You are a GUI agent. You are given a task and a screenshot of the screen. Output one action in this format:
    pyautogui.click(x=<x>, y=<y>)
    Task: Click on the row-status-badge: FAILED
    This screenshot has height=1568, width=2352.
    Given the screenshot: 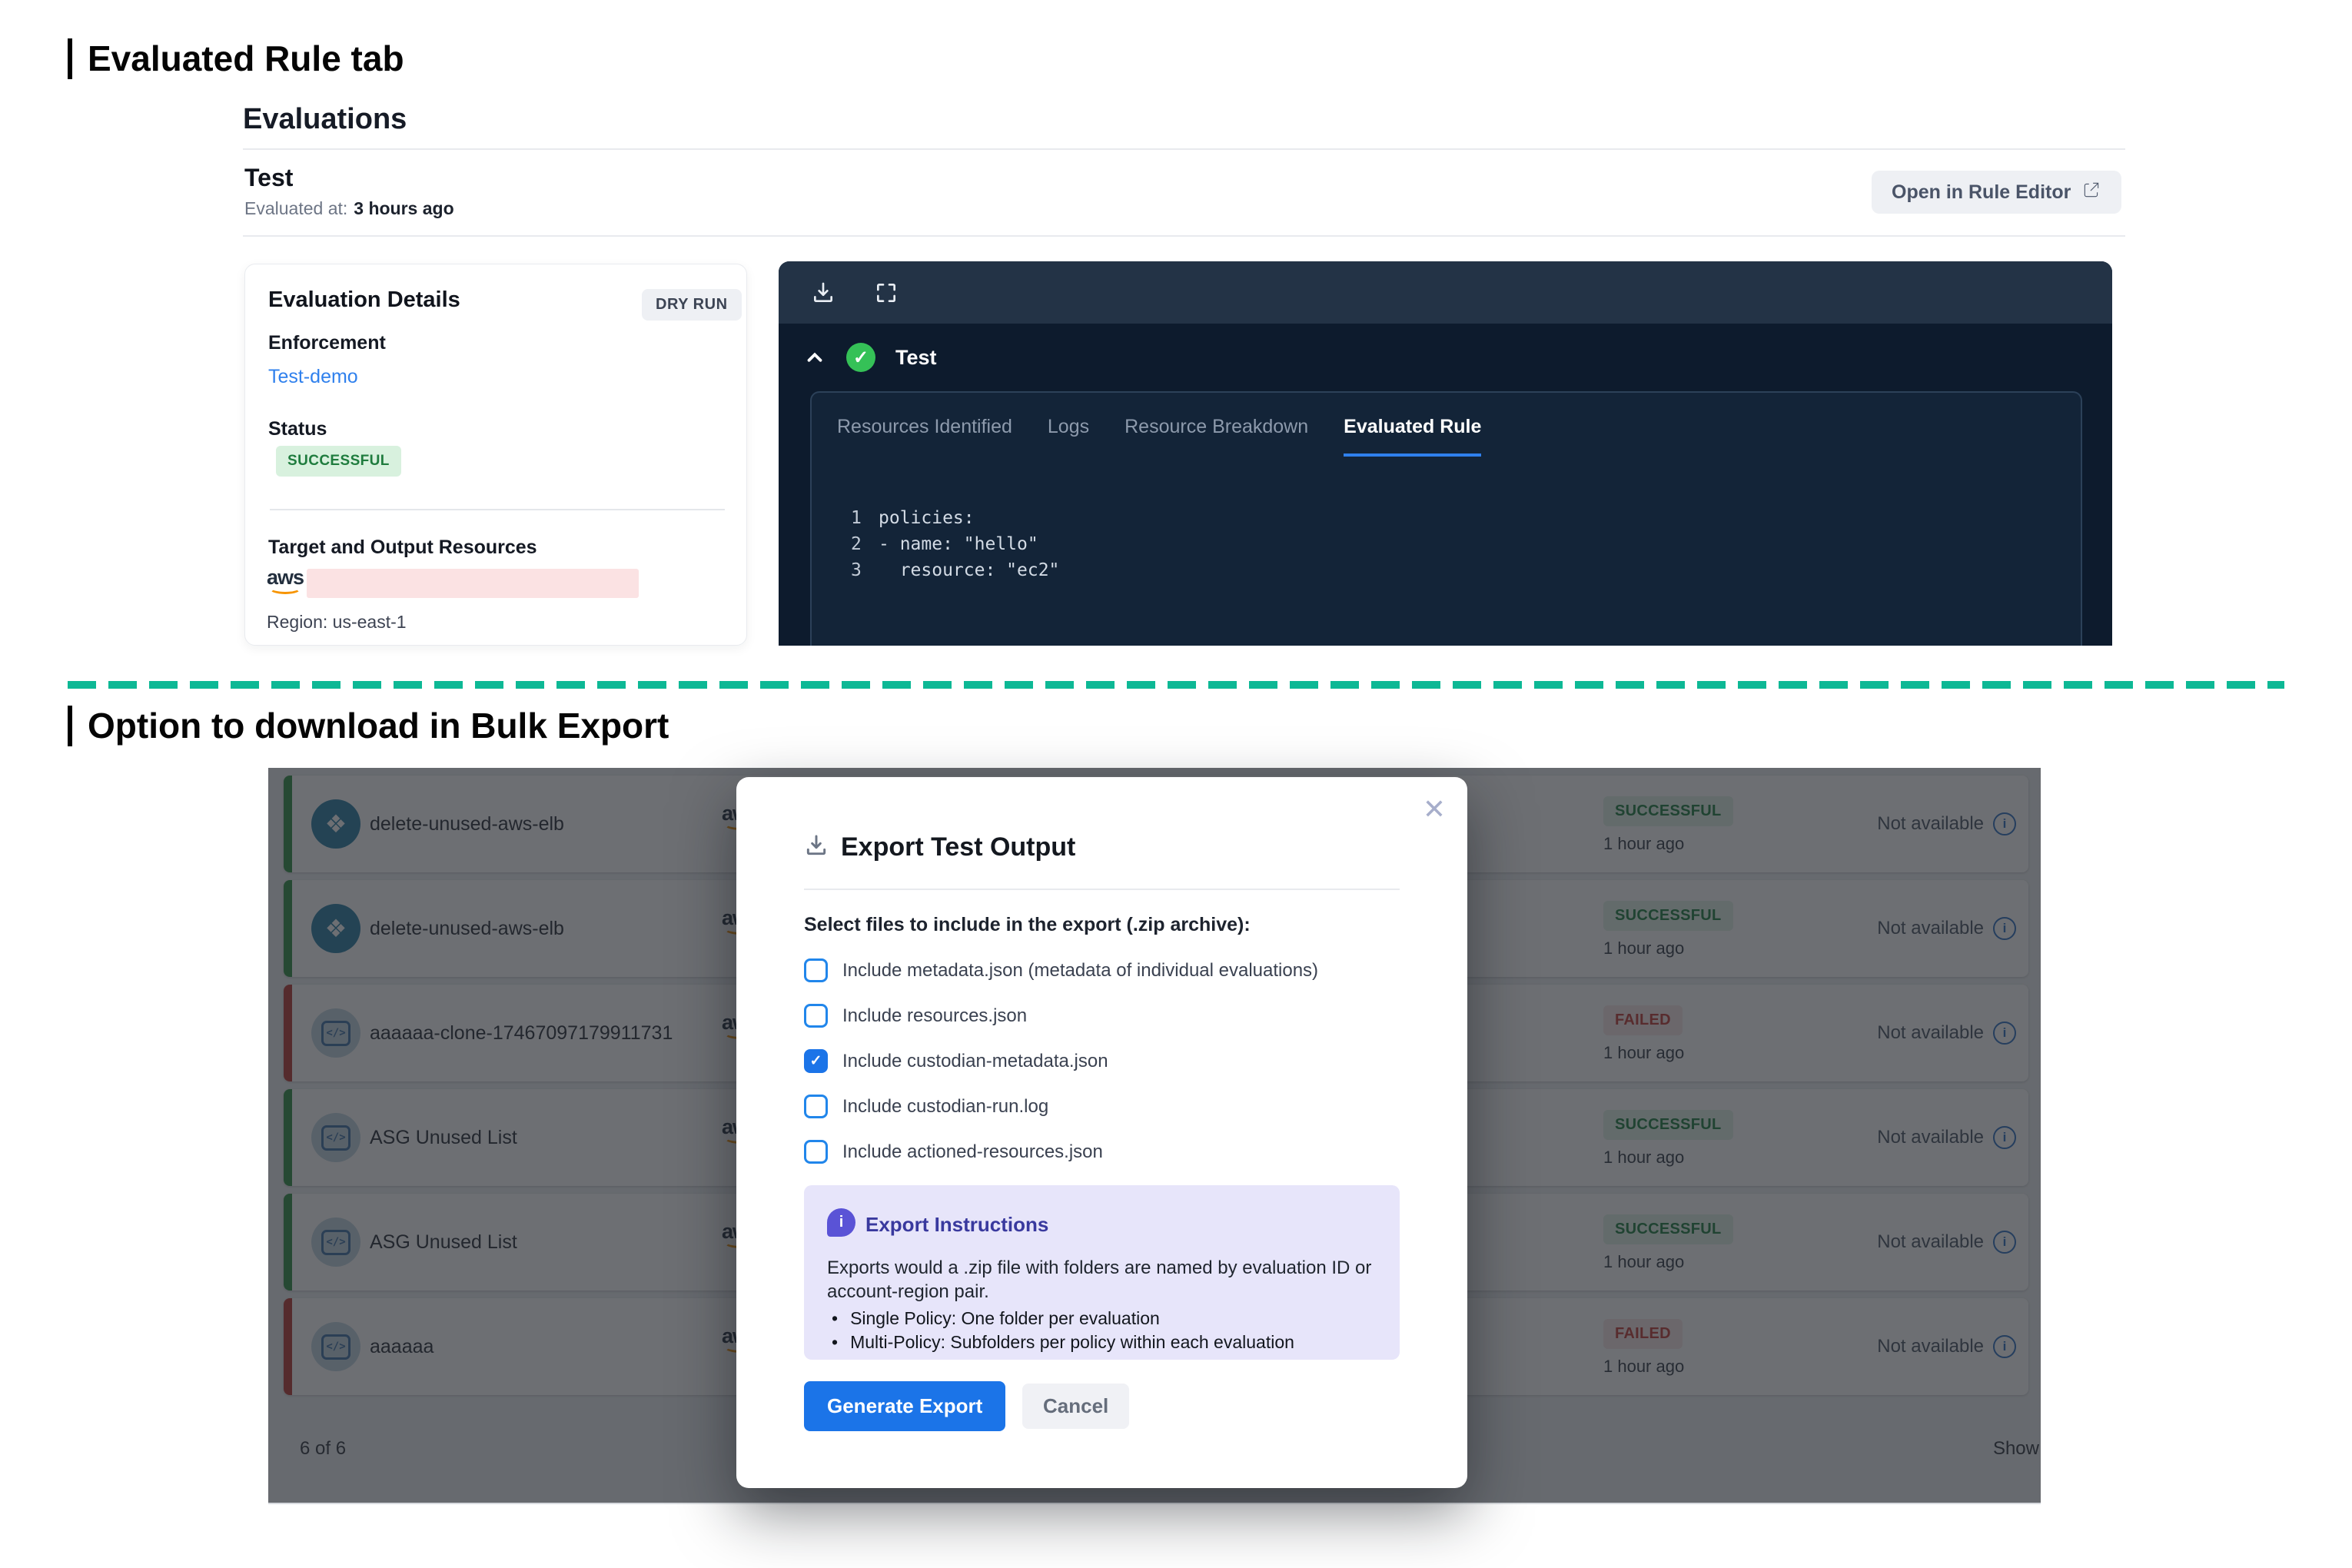 What is the action you would take?
    pyautogui.click(x=1643, y=1334)
    